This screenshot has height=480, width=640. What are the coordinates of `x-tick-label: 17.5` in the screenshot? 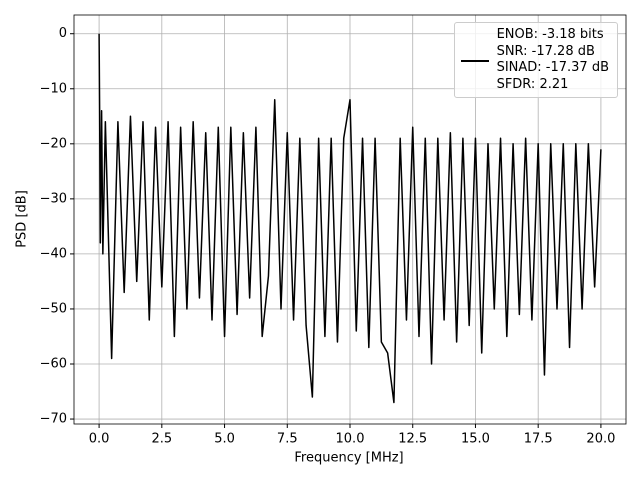 It's located at (538, 439).